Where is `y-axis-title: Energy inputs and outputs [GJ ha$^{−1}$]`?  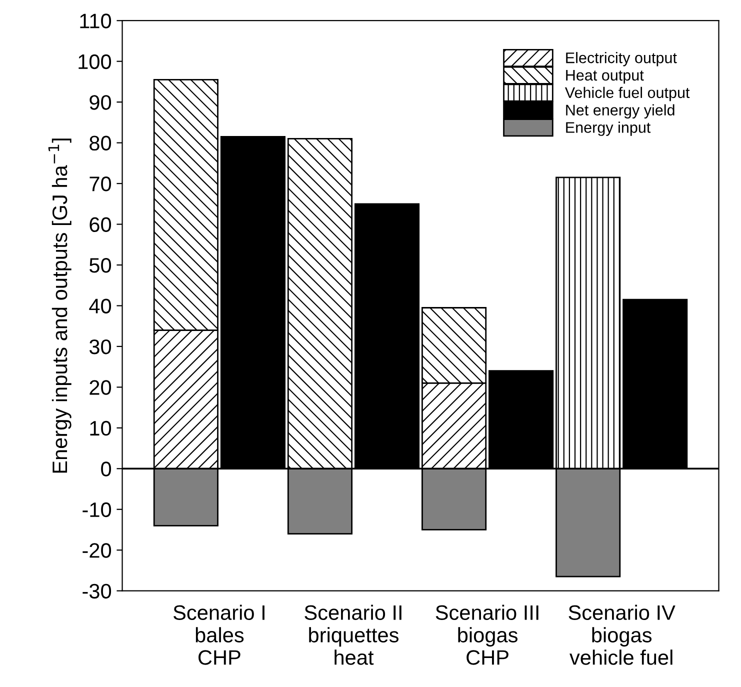
y-axis-title: Energy inputs and outputs [GJ ha$^{−1}$] is located at coordinates (60, 305).